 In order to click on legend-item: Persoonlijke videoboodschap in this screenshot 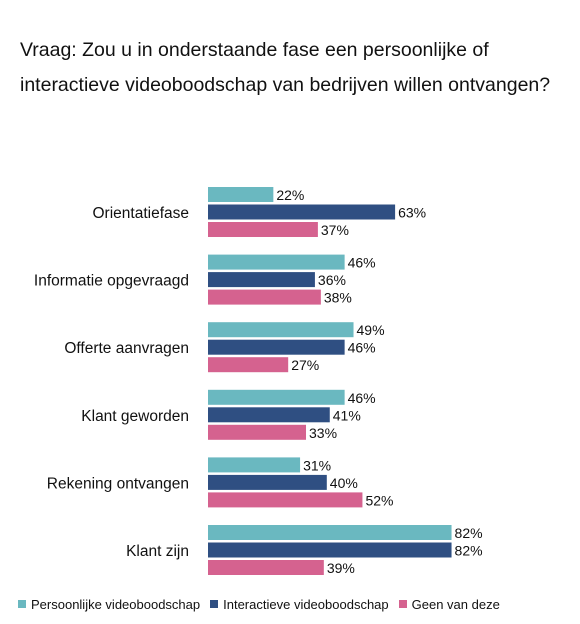, I will do `click(109, 604)`.